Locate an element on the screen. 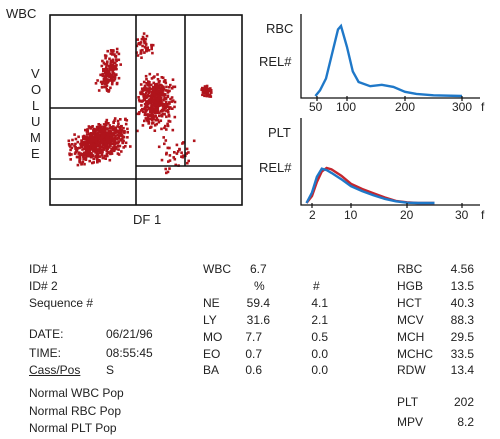  rbc-hist-title: RBC is located at coordinates (280, 28).